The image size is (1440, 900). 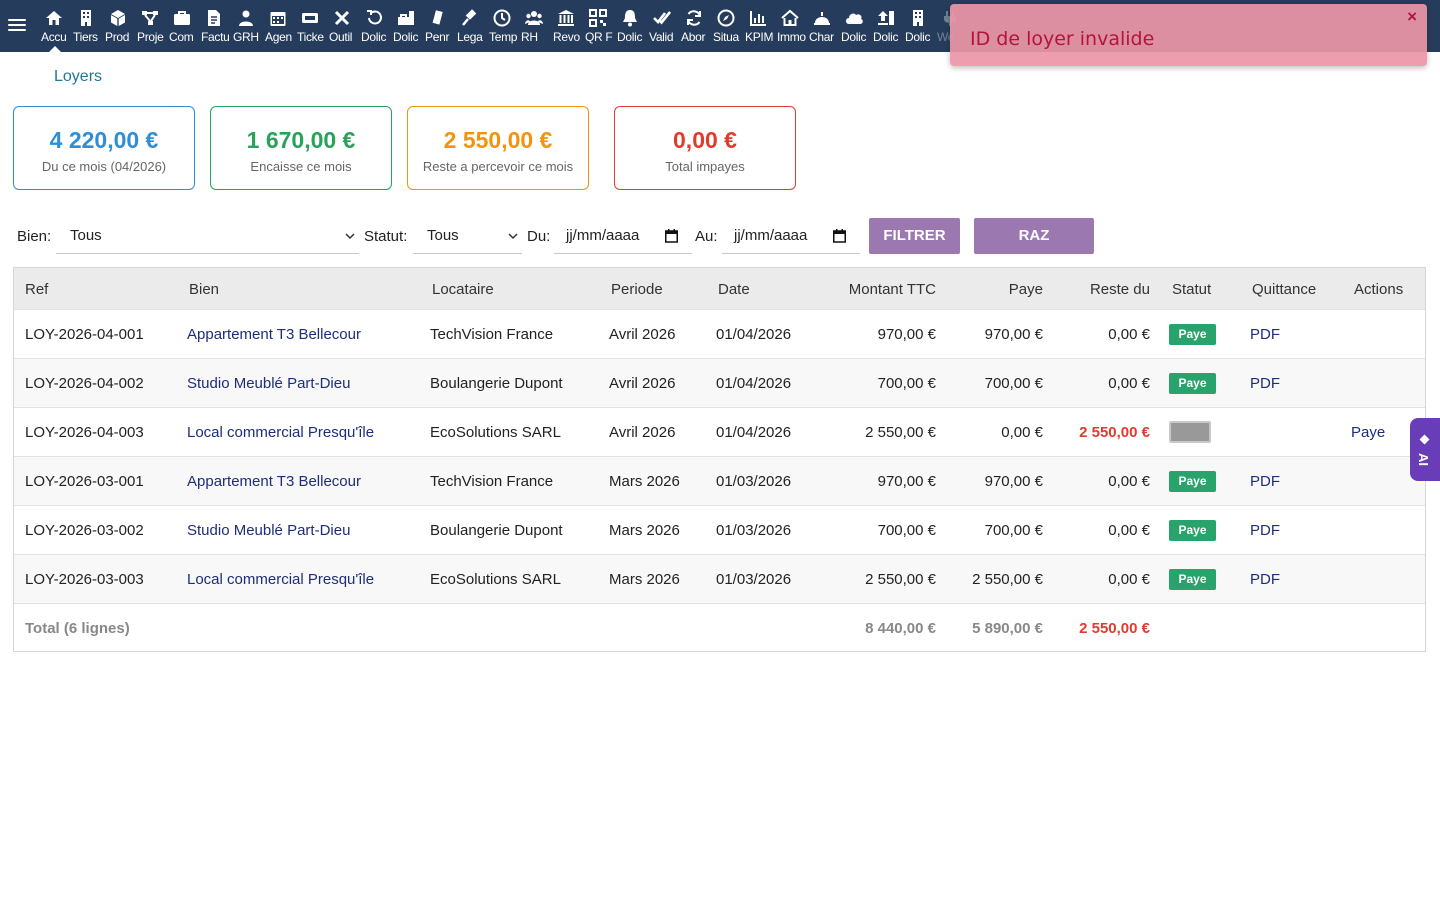 I want to click on bien-select: Tous, so click(x=207, y=236).